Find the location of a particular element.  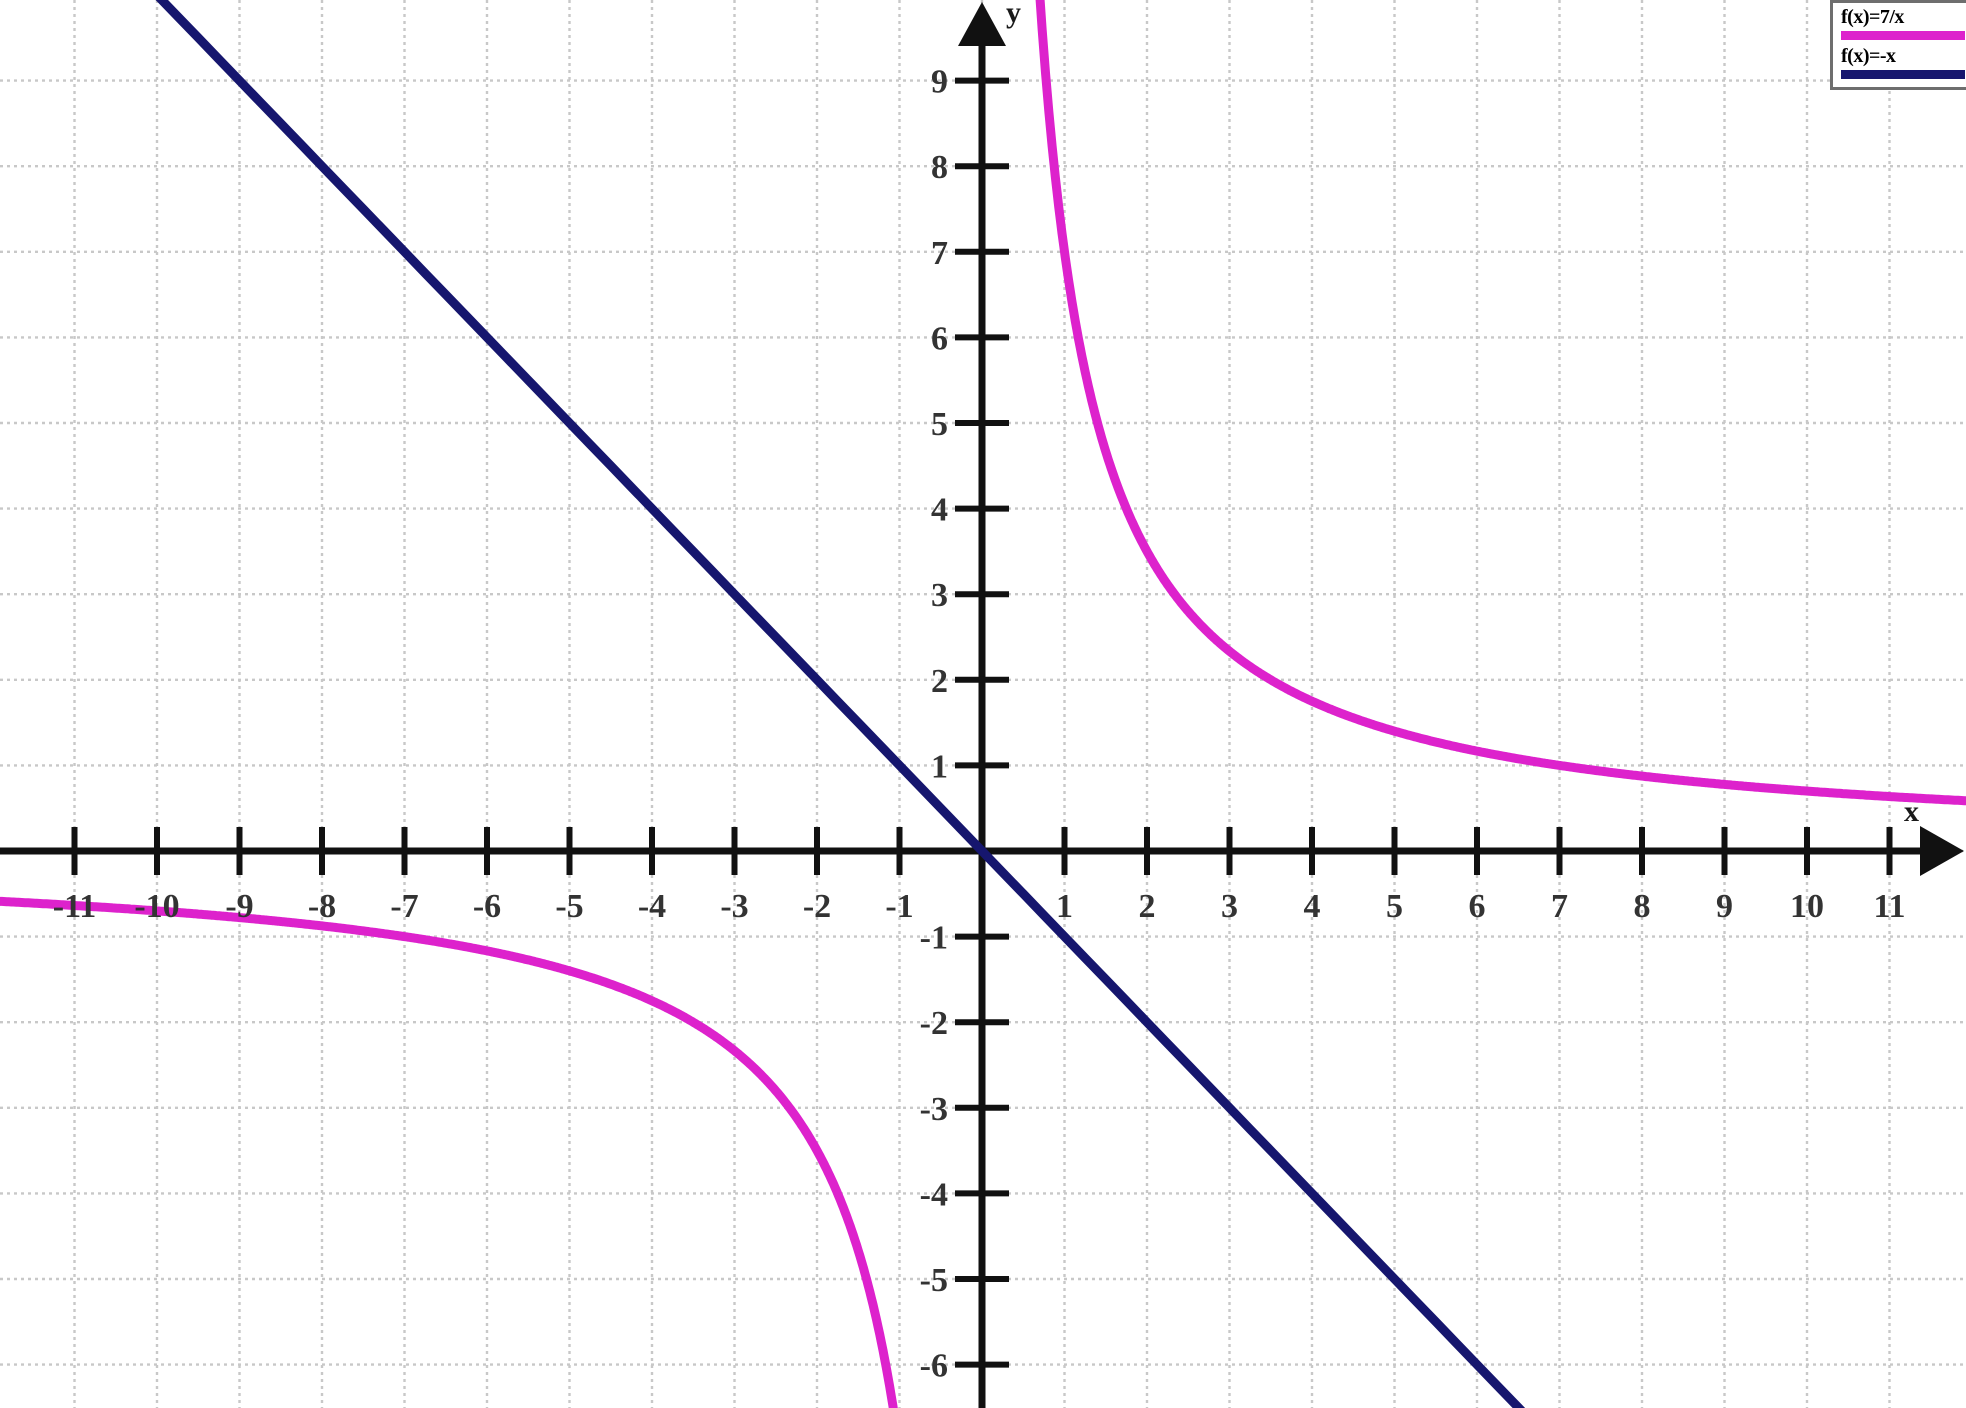

y-tick-label: 7 is located at coordinates (939, 253).